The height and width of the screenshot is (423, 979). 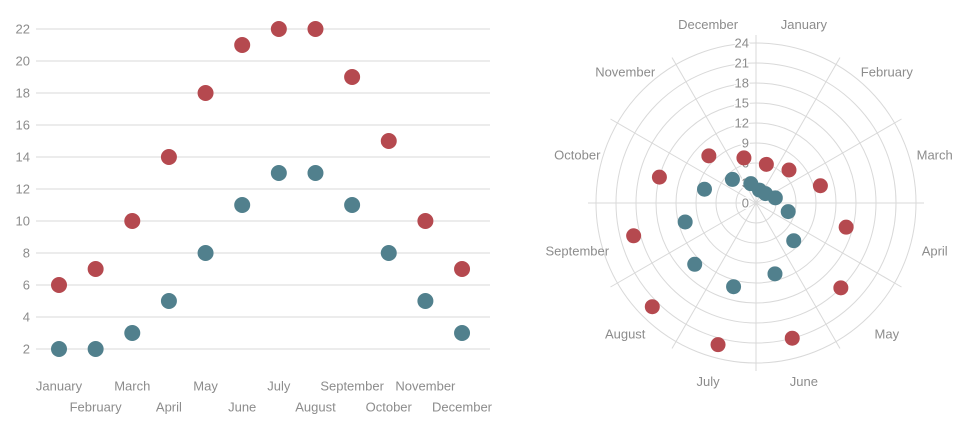 What do you see at coordinates (425, 386) in the screenshot?
I see `x-tick-label: November` at bounding box center [425, 386].